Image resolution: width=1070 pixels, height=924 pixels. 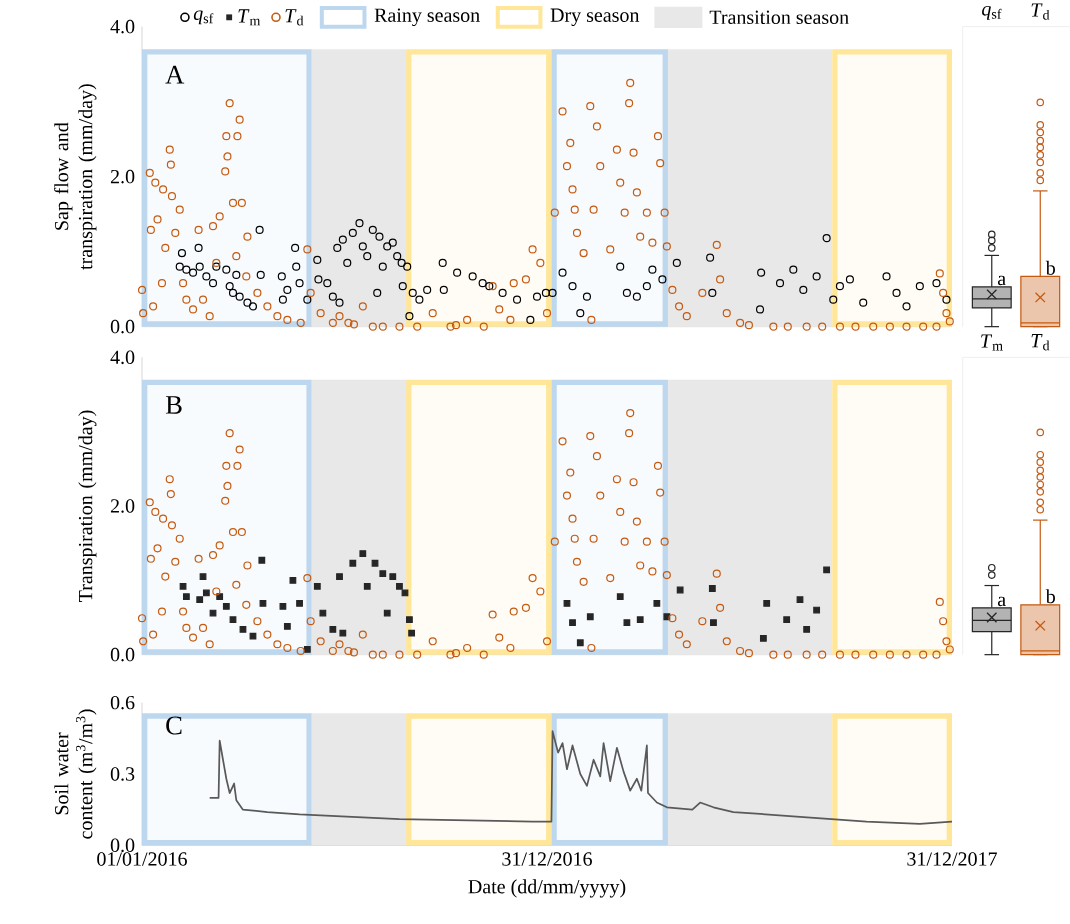 What do you see at coordinates (595, 17) in the screenshot?
I see `legend-label: Dry season` at bounding box center [595, 17].